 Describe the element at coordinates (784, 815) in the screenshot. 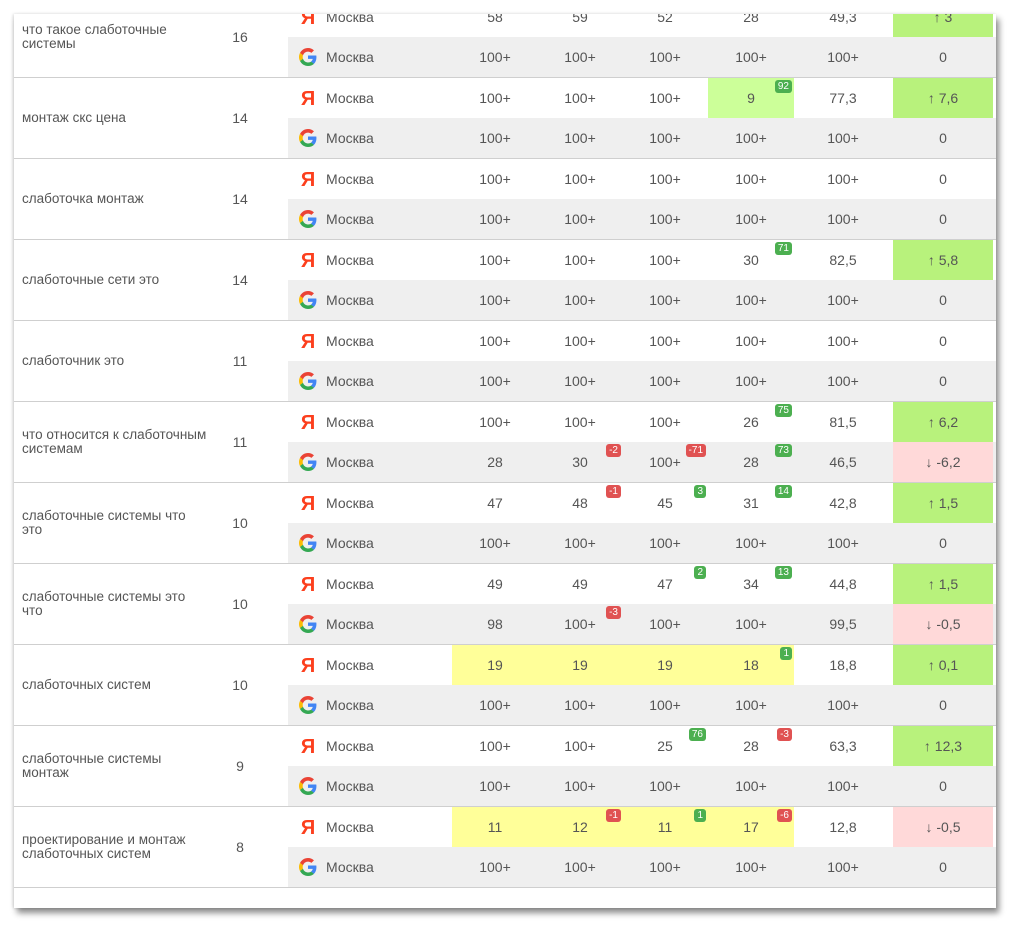

I see `change-badge-down: -6` at that location.